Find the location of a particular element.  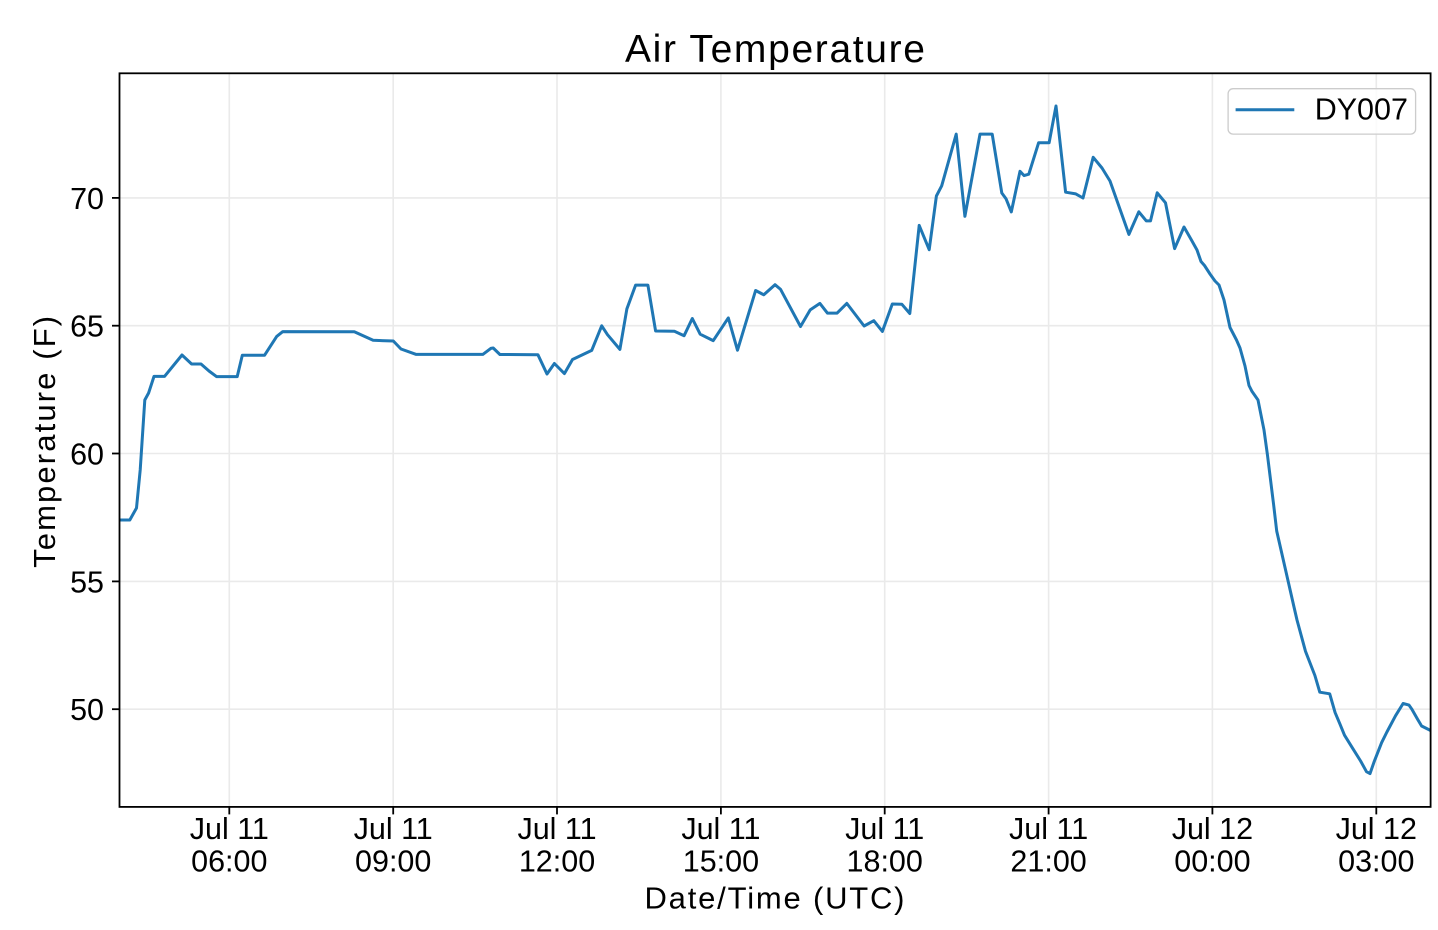

svg-text: Date/Time (UTC) is located at coordinates (775, 898).